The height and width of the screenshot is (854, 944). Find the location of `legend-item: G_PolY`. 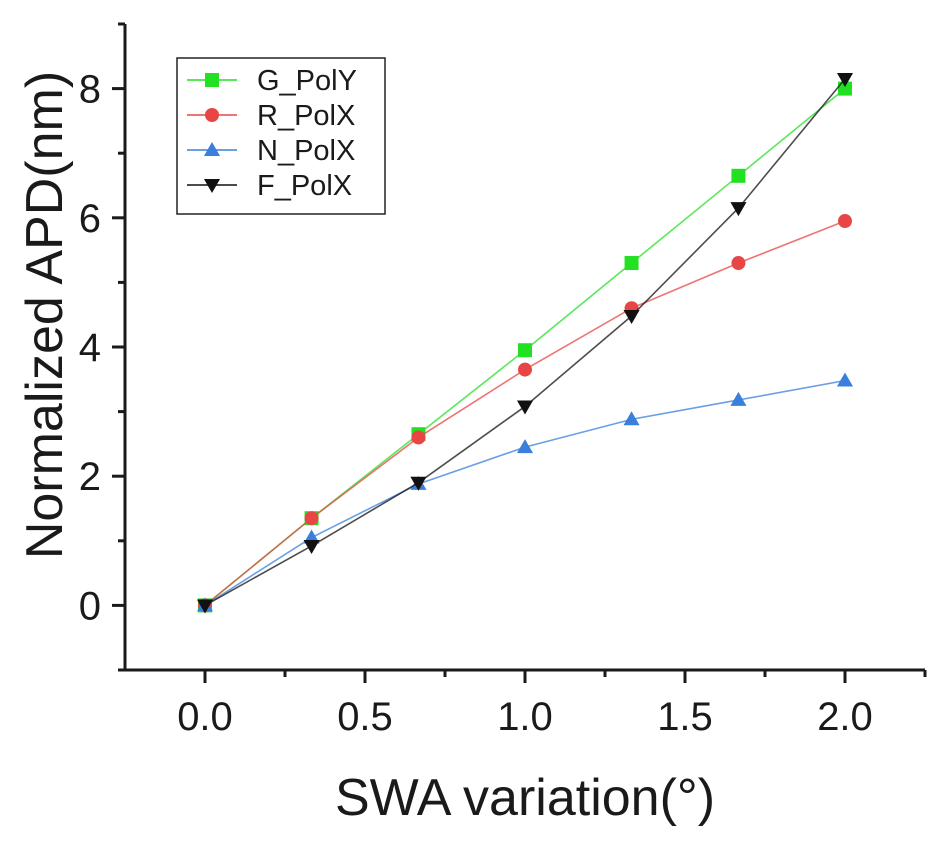

legend-item: G_PolY is located at coordinates (272, 81).